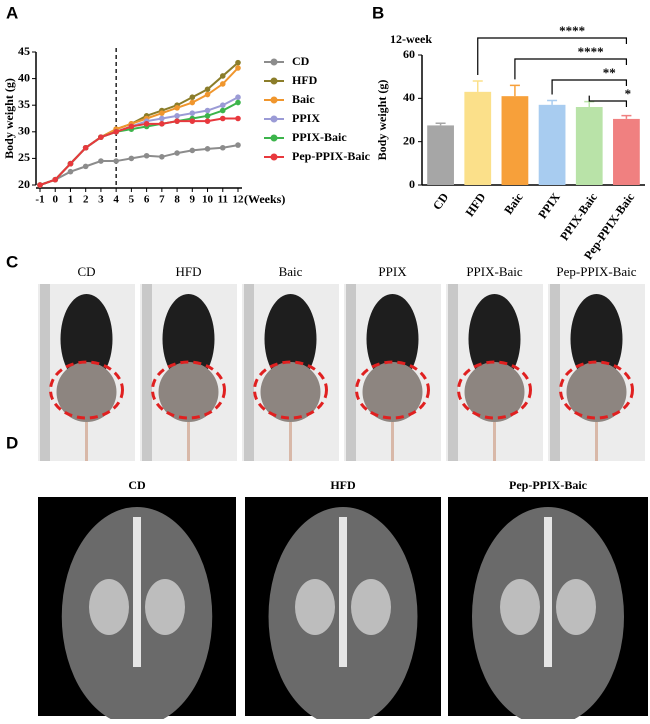 The height and width of the screenshot is (724, 650). Describe the element at coordinates (301, 61) in the screenshot. I see `legend-label: CD` at that location.